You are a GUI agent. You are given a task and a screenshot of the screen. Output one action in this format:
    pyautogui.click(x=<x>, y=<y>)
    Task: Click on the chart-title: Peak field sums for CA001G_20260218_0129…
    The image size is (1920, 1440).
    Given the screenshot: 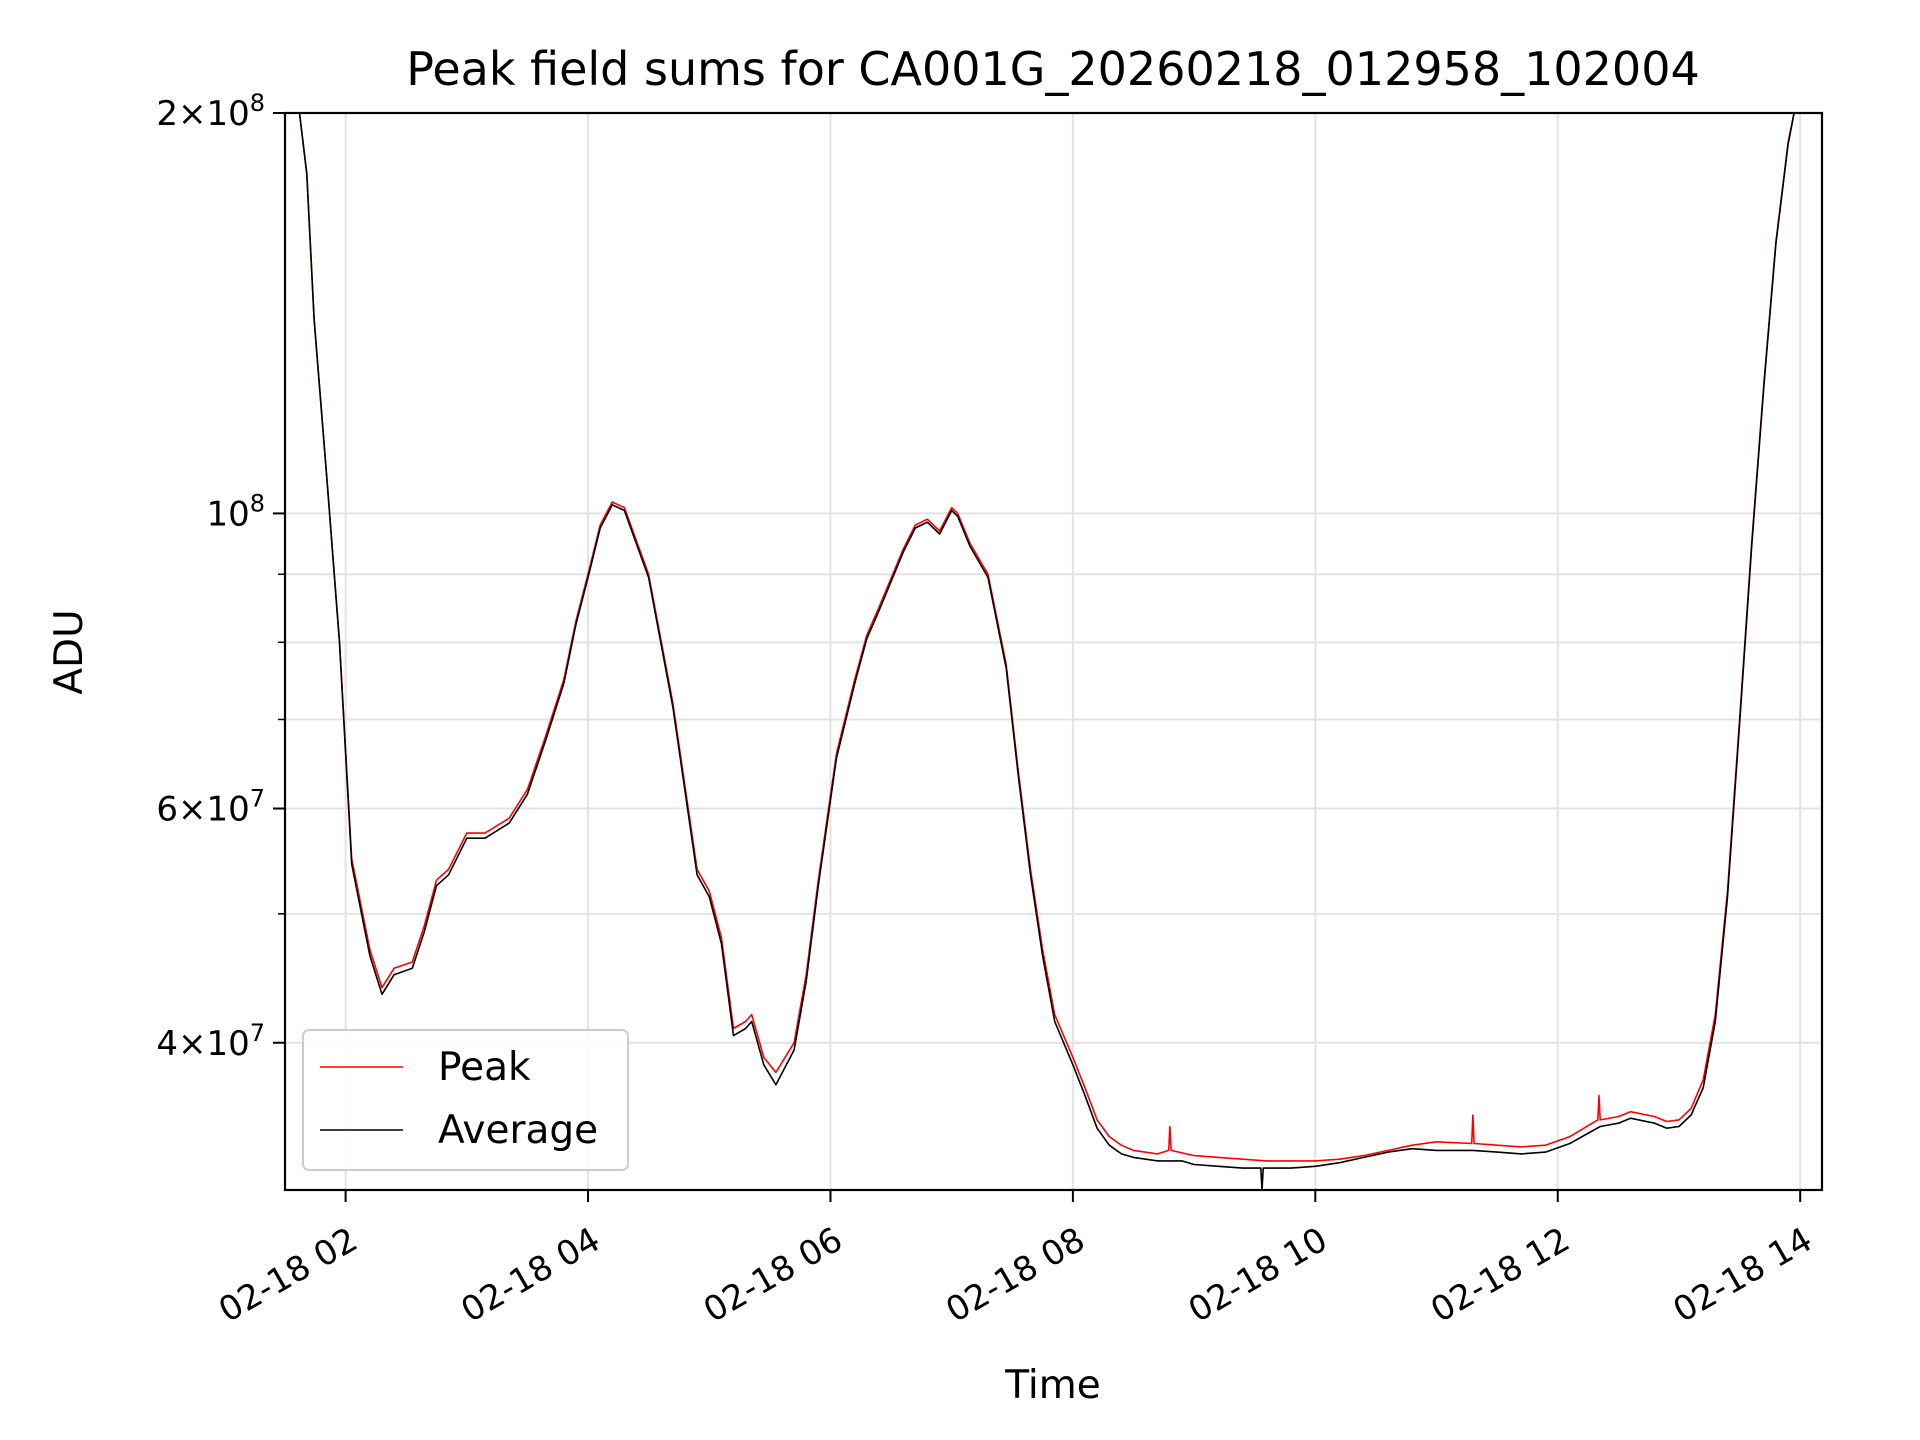 What is the action you would take?
    pyautogui.click(x=1052, y=69)
    